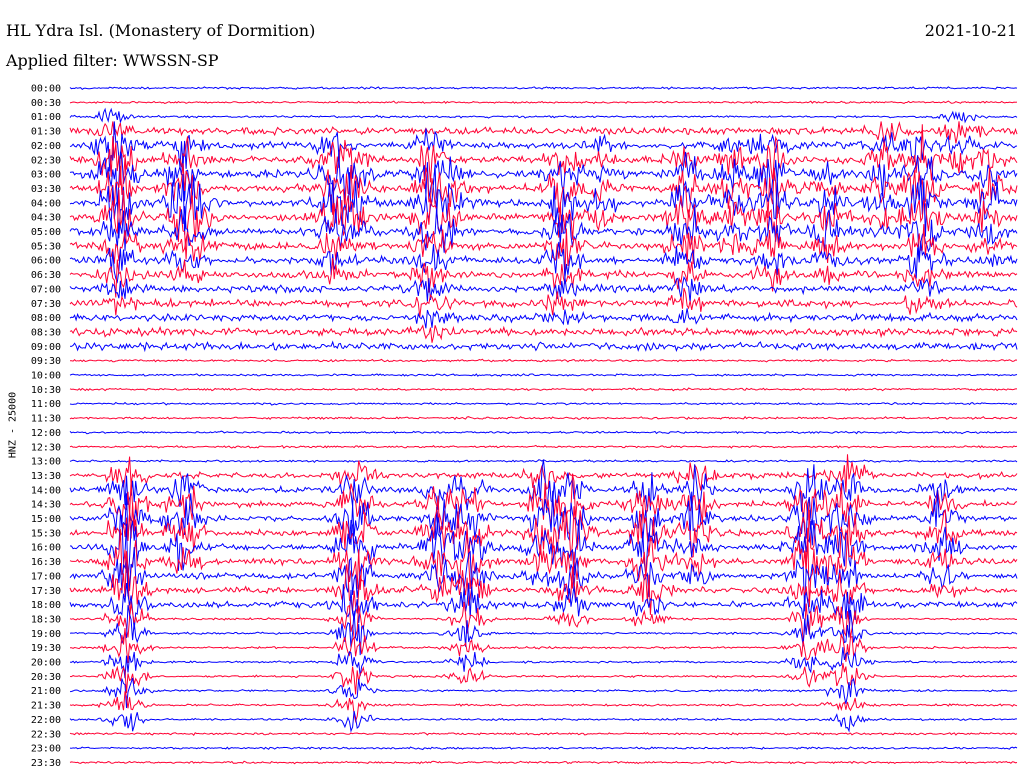 The width and height of the screenshot is (1024, 780). Describe the element at coordinates (46, 289) in the screenshot. I see `time-label: 07:00` at that location.